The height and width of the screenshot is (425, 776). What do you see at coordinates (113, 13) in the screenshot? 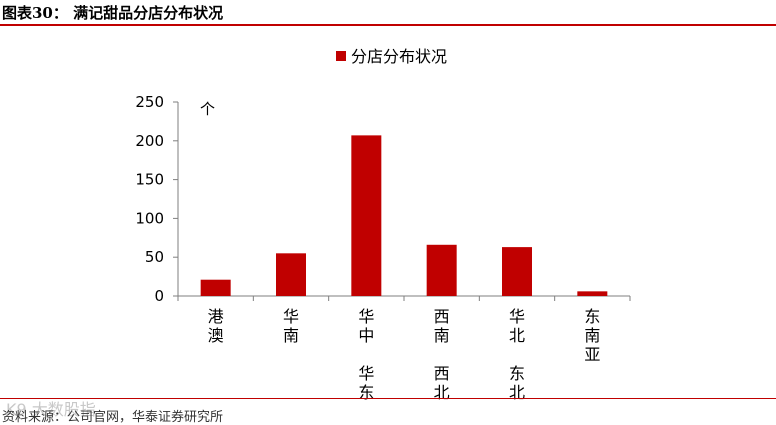
I see `figure-title: 图表30： 满记甜品分店分布状况` at bounding box center [113, 13].